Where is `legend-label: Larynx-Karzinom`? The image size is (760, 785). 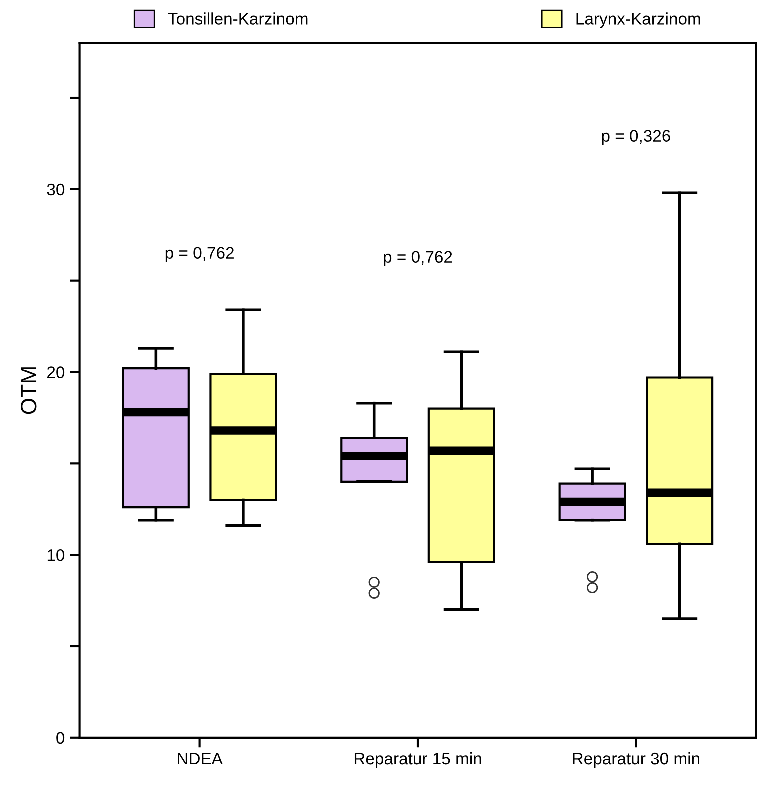
legend-label: Larynx-Karzinom is located at coordinates (638, 20).